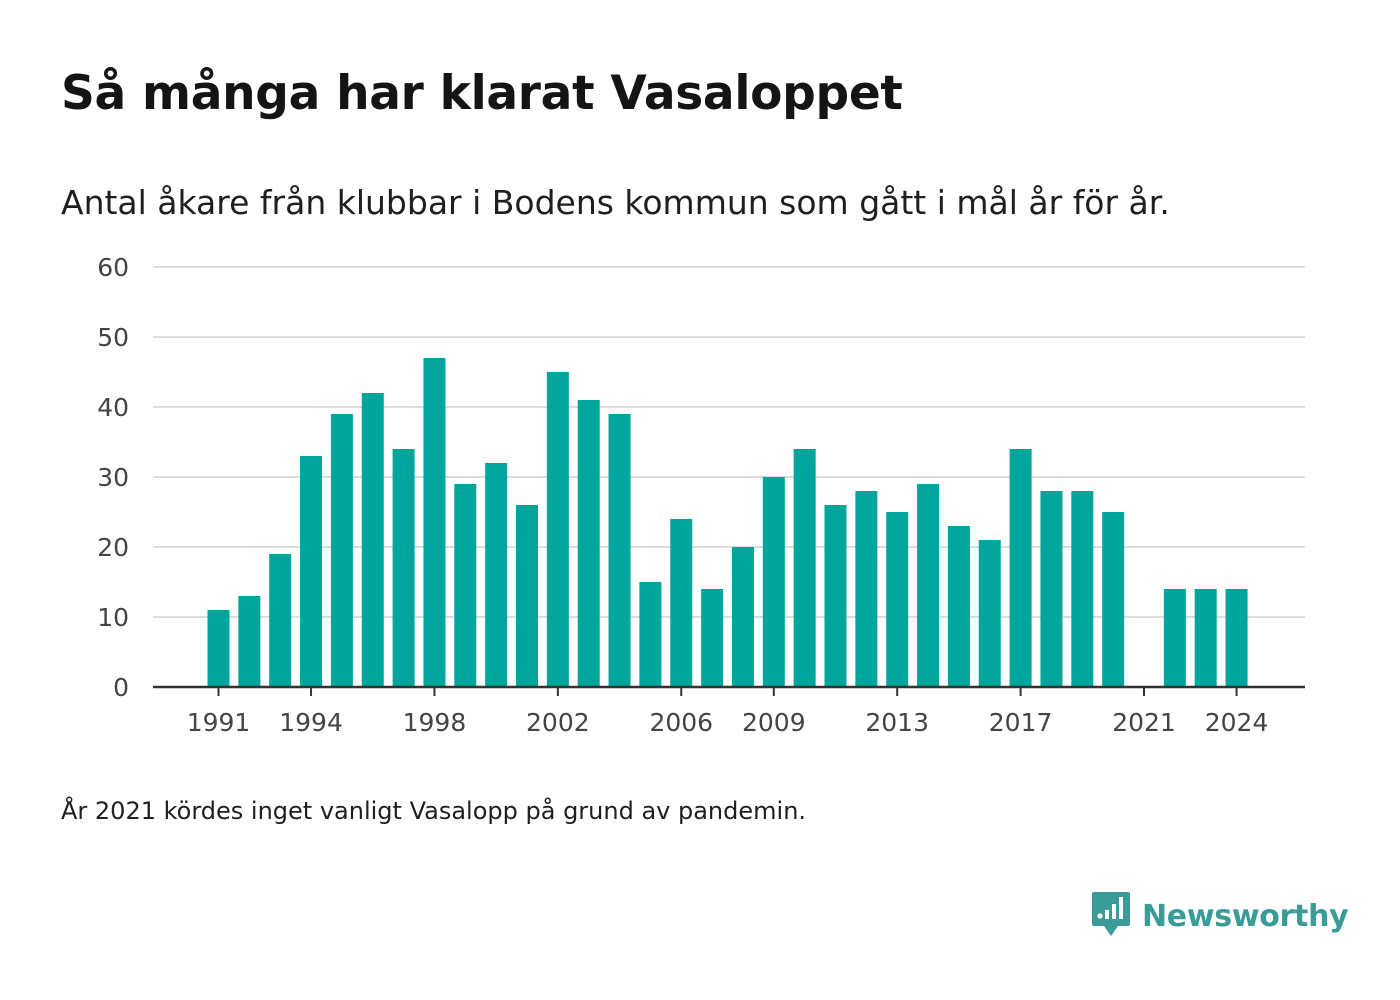 This screenshot has width=1400, height=1000. What do you see at coordinates (482, 93) in the screenshot?
I see `chart-title: Så många har klarat Vasaloppet` at bounding box center [482, 93].